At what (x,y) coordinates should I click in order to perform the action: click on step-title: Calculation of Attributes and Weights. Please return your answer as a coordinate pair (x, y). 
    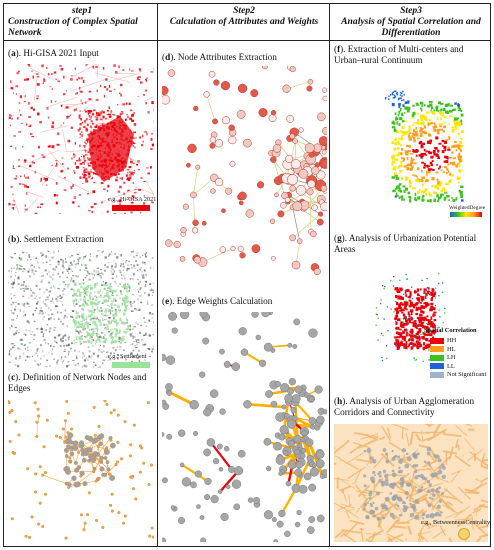
    Looking at the image, I should click on (244, 21).